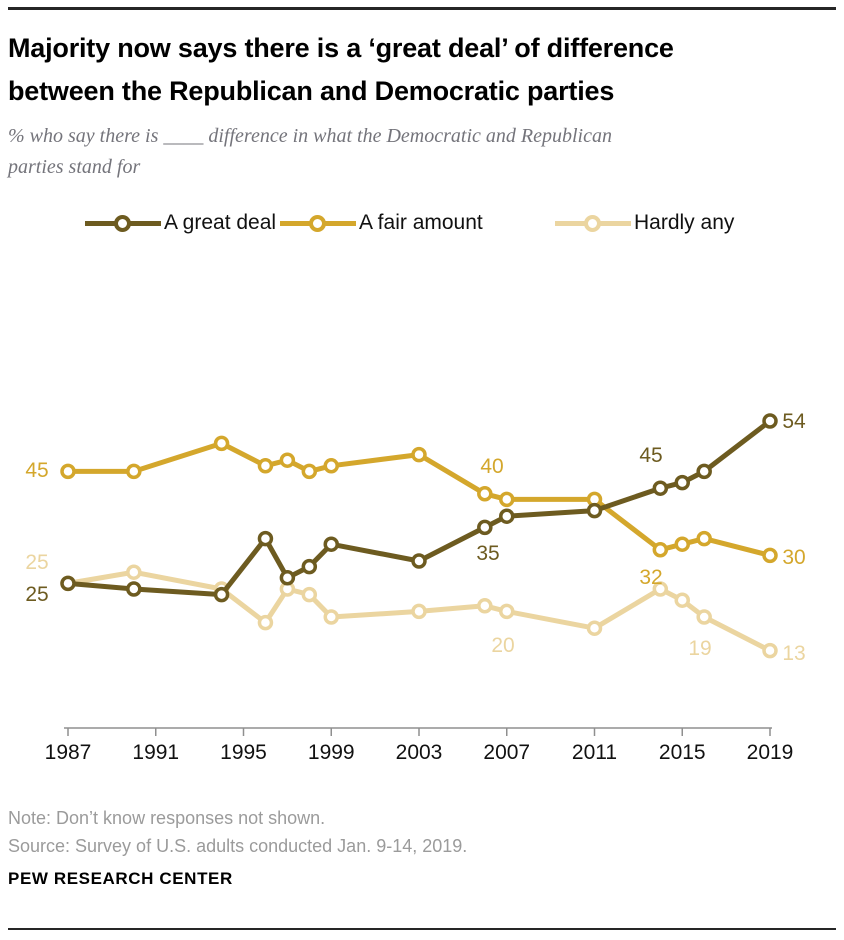 This screenshot has width=844, height=940. What do you see at coordinates (221, 443) in the screenshot?
I see `point-a-fair-amount-1994` at bounding box center [221, 443].